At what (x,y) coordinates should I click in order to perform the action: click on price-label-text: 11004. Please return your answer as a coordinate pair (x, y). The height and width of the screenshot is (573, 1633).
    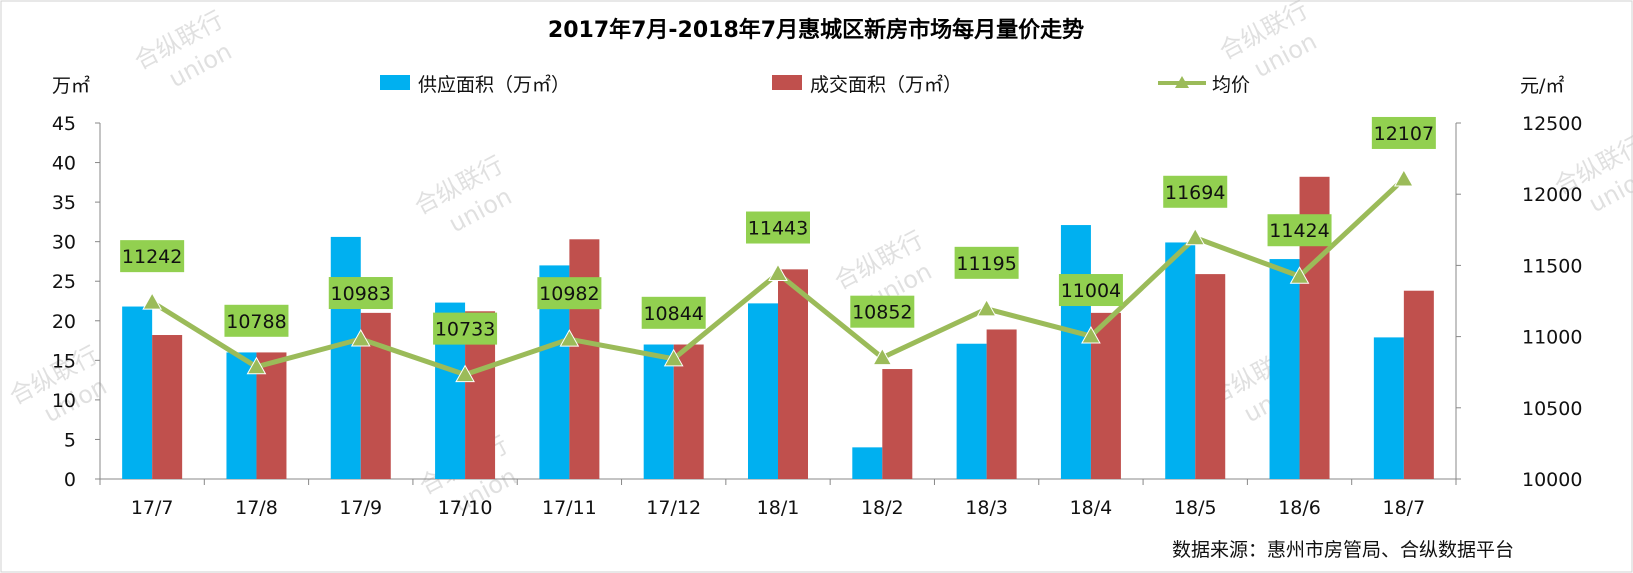
    Looking at the image, I should click on (1091, 291).